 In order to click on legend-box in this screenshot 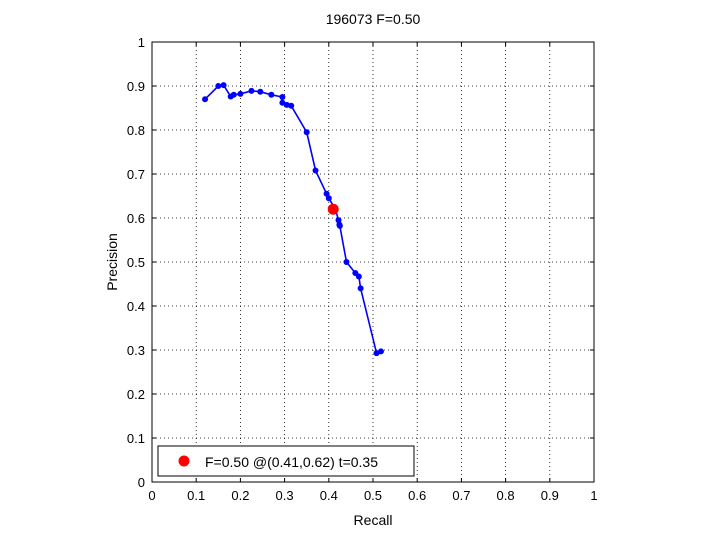, I will do `click(286, 461)`.